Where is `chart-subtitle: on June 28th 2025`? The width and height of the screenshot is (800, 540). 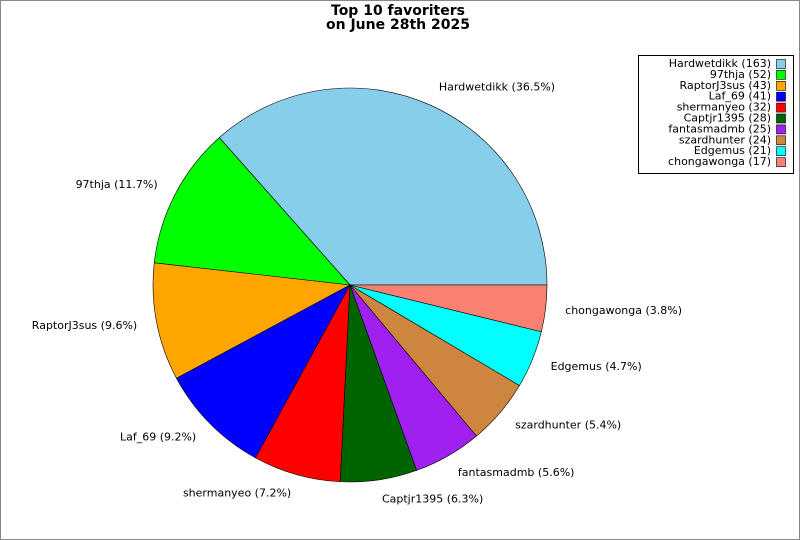
chart-subtitle: on June 28th 2025 is located at coordinates (398, 25).